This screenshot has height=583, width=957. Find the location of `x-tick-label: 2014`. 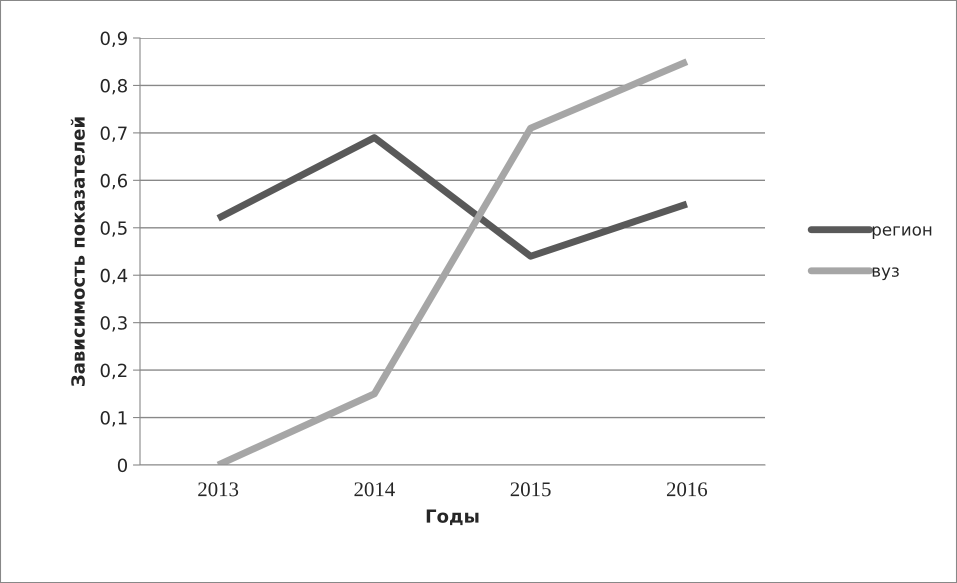

x-tick-label: 2014 is located at coordinates (374, 489).